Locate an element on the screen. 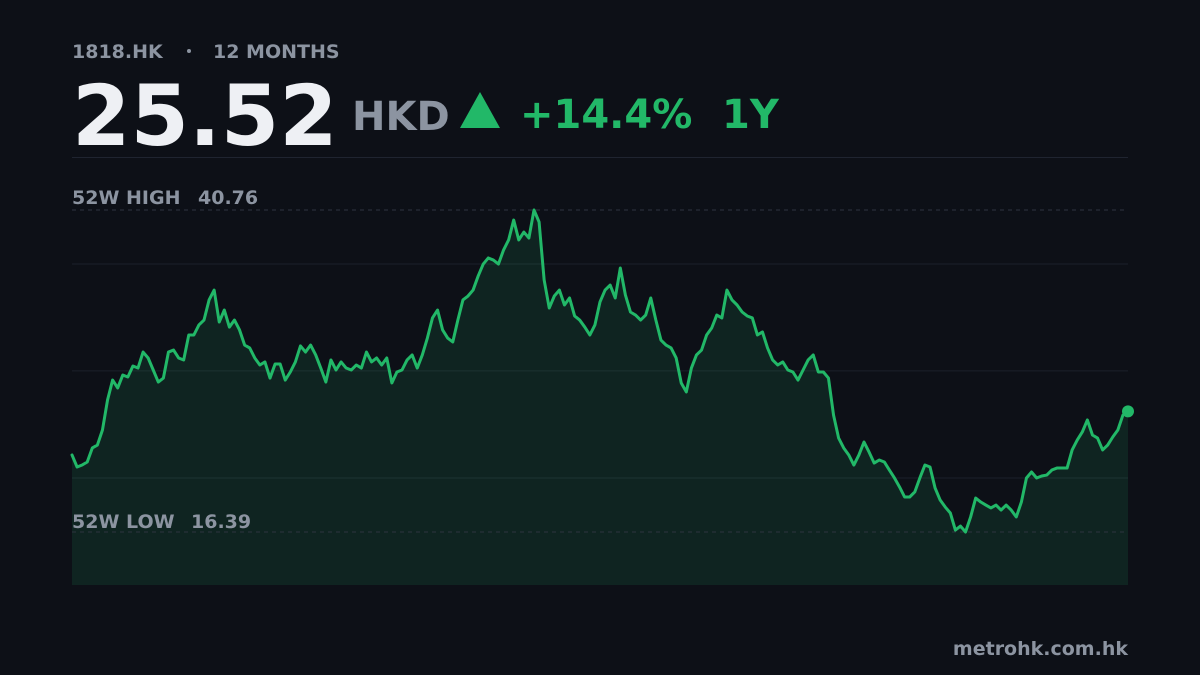  ticker: 1818.HK is located at coordinates (118, 52).